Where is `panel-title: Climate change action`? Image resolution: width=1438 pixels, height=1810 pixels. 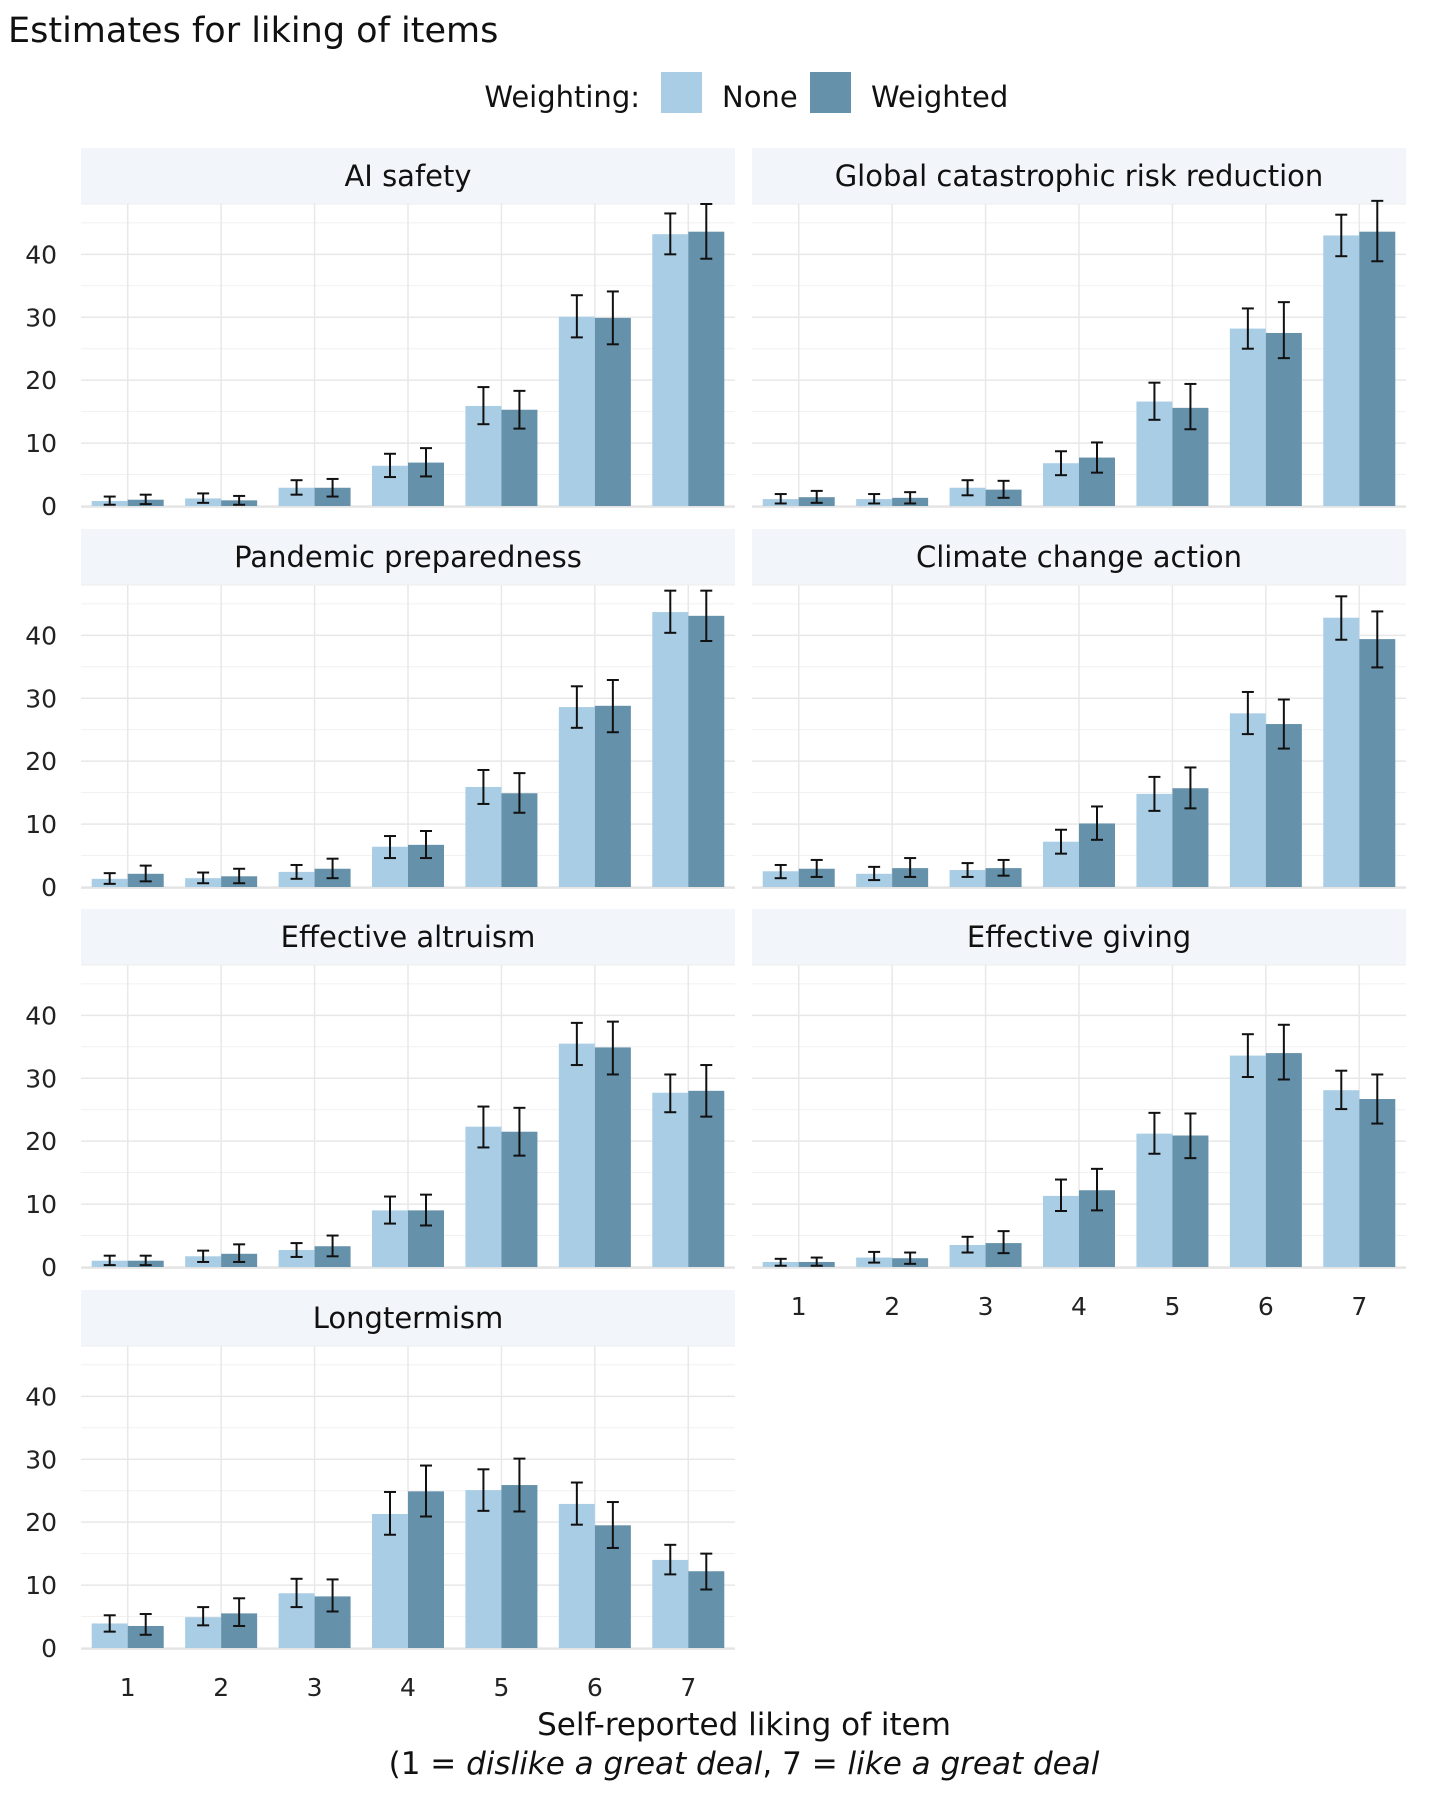 panel-title: Climate change action is located at coordinates (1079, 557).